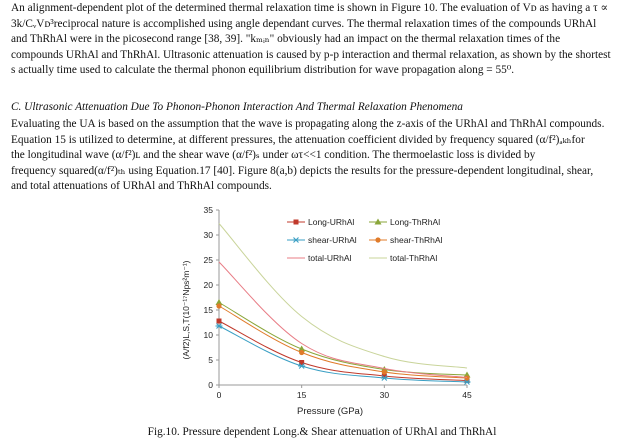 This screenshot has width=644, height=446. I want to click on chart-series, so click(343, 304).